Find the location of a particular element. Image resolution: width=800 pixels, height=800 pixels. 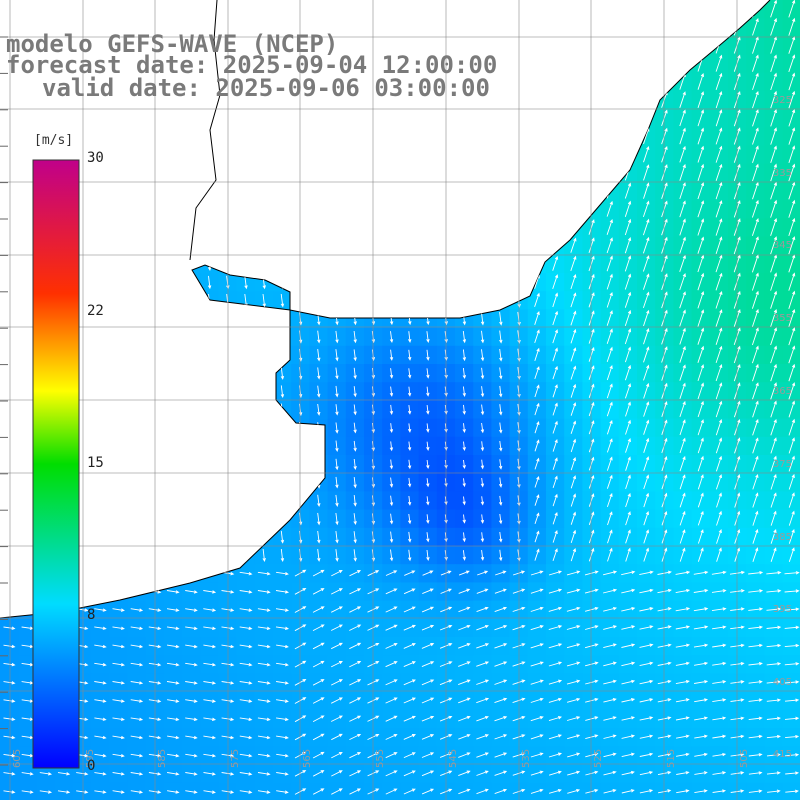

lon-label: 595 is located at coordinates (90, 758).